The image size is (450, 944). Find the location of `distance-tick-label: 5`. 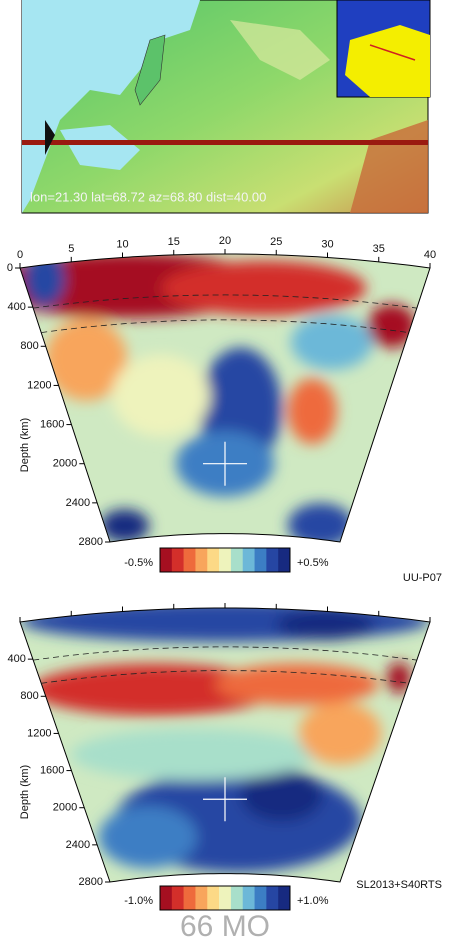

distance-tick-label: 5 is located at coordinates (71, 249).